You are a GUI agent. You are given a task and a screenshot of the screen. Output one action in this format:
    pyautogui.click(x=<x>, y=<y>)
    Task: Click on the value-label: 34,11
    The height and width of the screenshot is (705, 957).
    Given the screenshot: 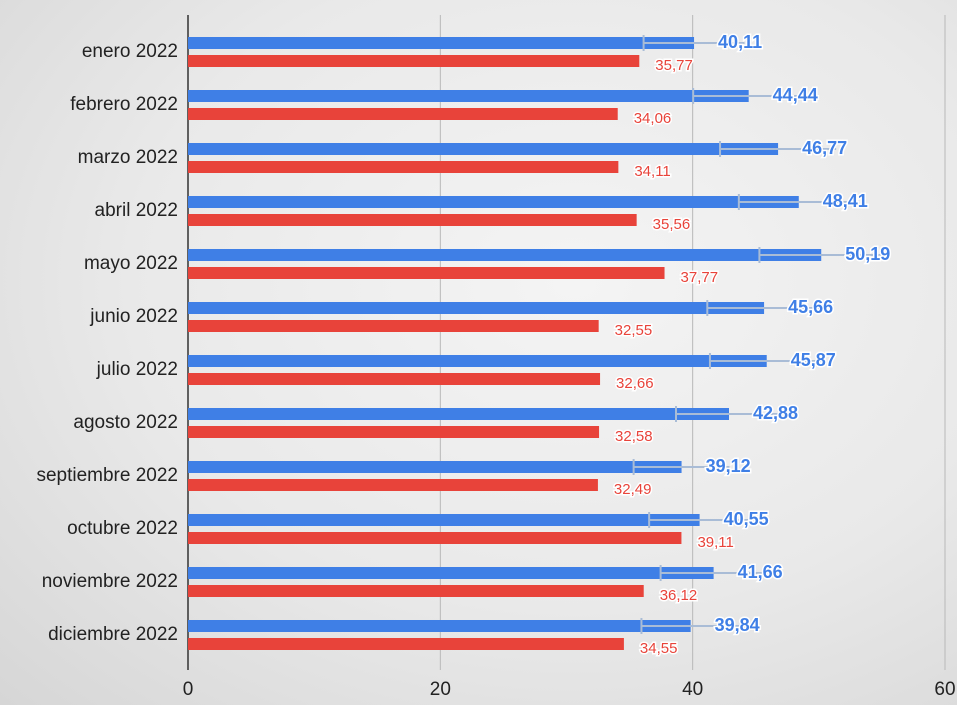 What is the action you would take?
    pyautogui.click(x=652, y=171)
    